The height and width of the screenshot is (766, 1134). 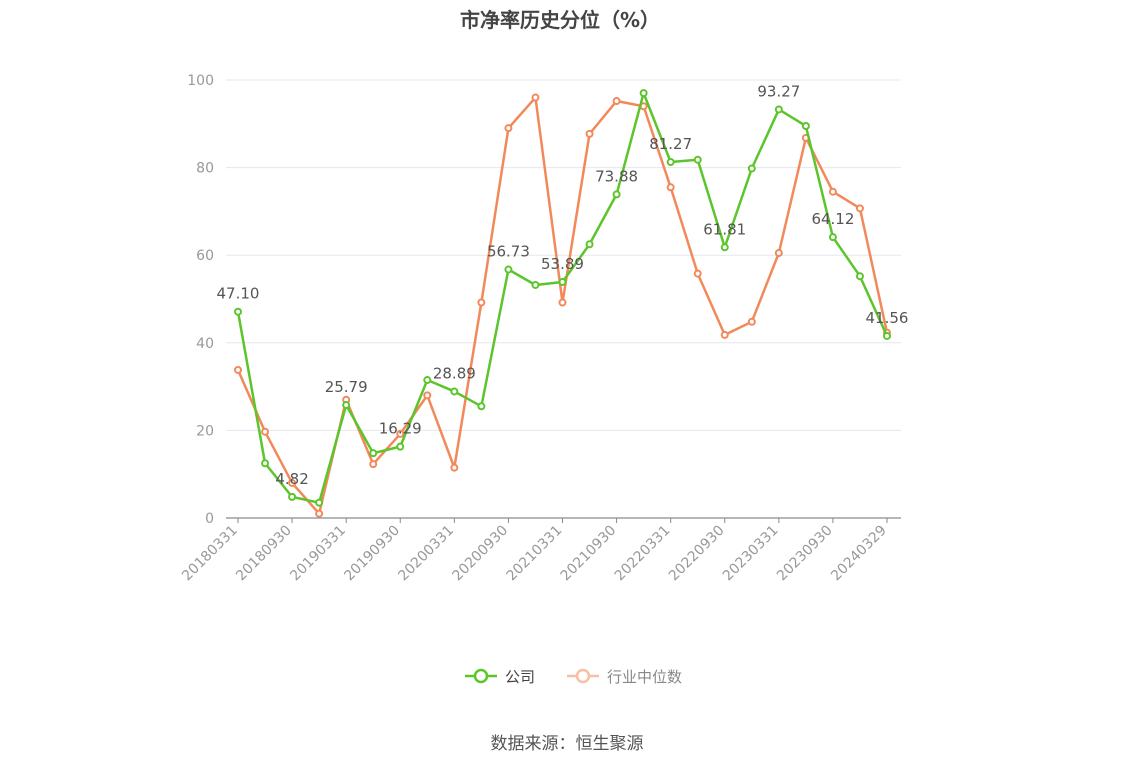 What do you see at coordinates (724, 229) in the screenshot?
I see `data-label: 61.81` at bounding box center [724, 229].